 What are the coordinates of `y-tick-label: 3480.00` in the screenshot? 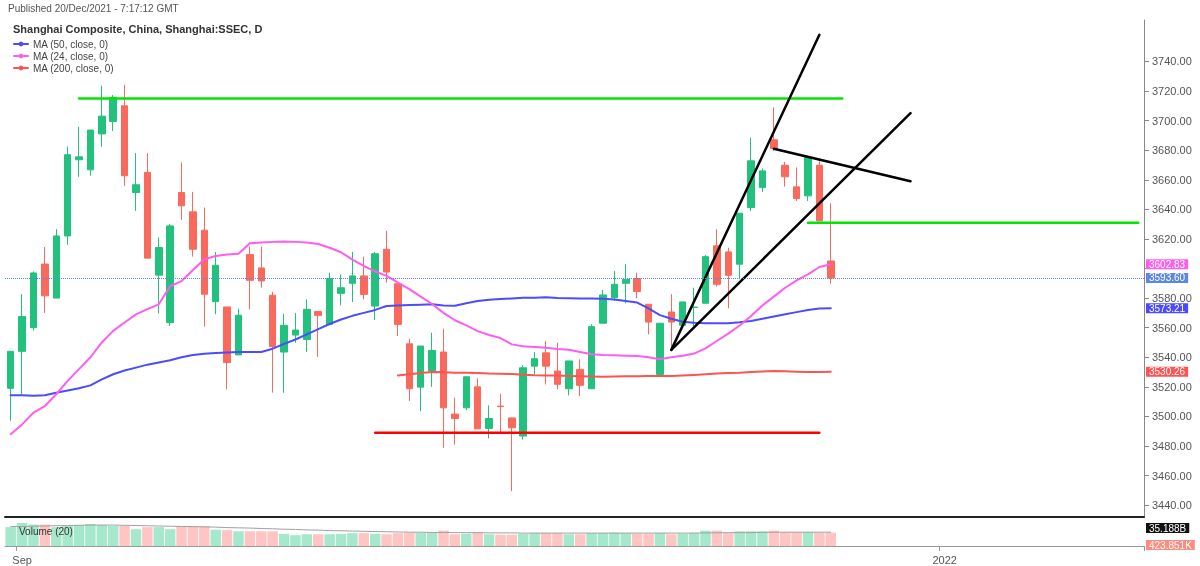 It's located at (1172, 446).